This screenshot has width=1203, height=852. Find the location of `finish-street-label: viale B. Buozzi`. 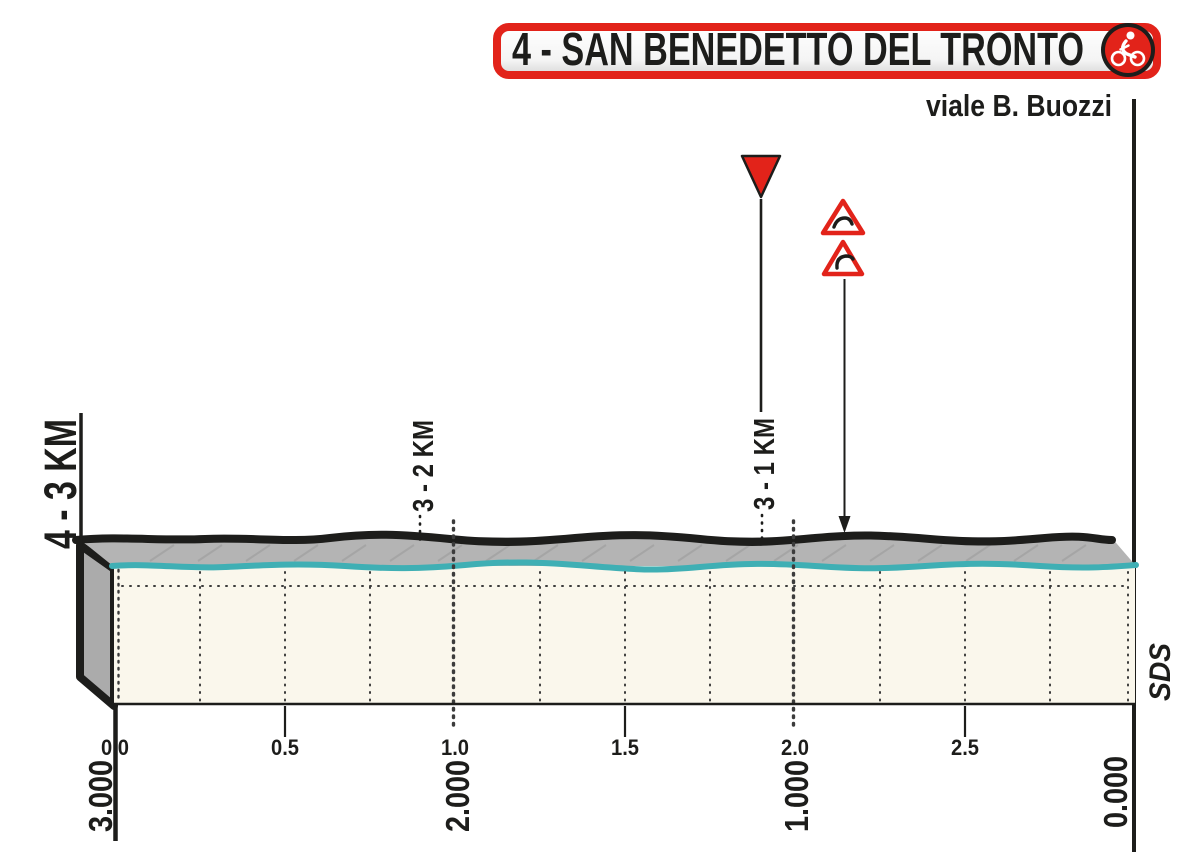

finish-street-label: viale B. Buozzi is located at coordinates (1019, 105).